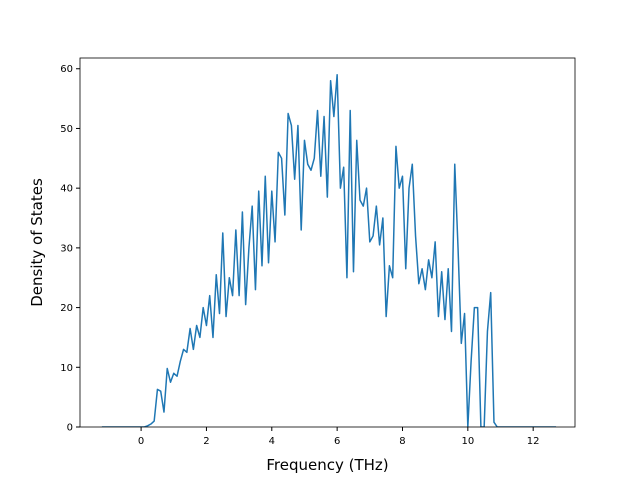  What do you see at coordinates (206, 441) in the screenshot?
I see `x-tick-label: 2` at bounding box center [206, 441].